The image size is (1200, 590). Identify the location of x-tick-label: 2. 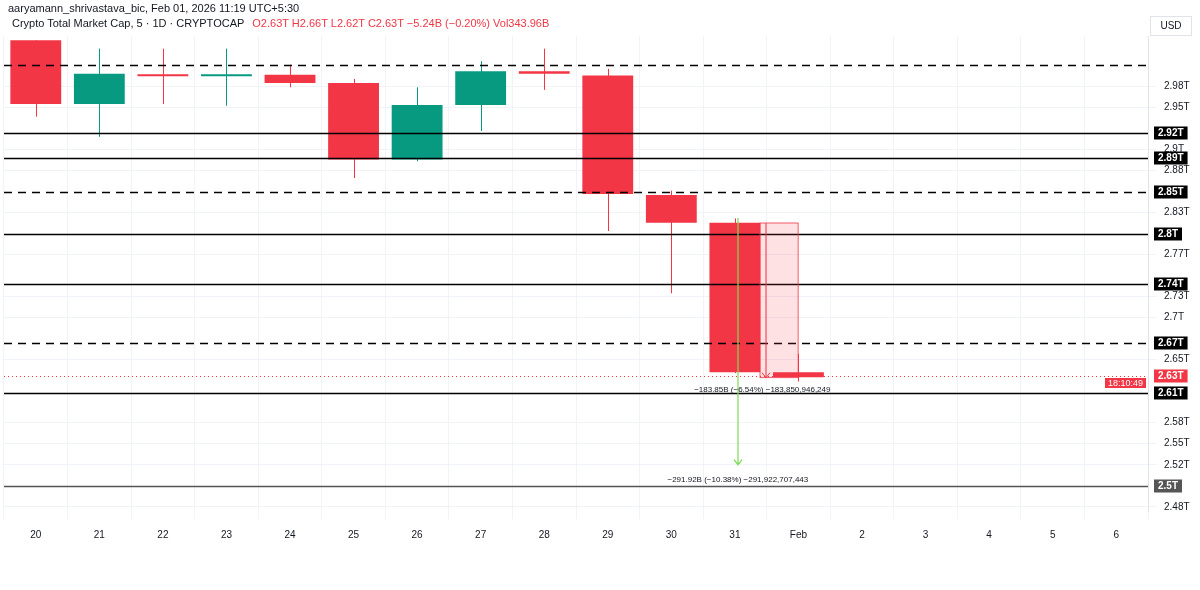
(862, 534).